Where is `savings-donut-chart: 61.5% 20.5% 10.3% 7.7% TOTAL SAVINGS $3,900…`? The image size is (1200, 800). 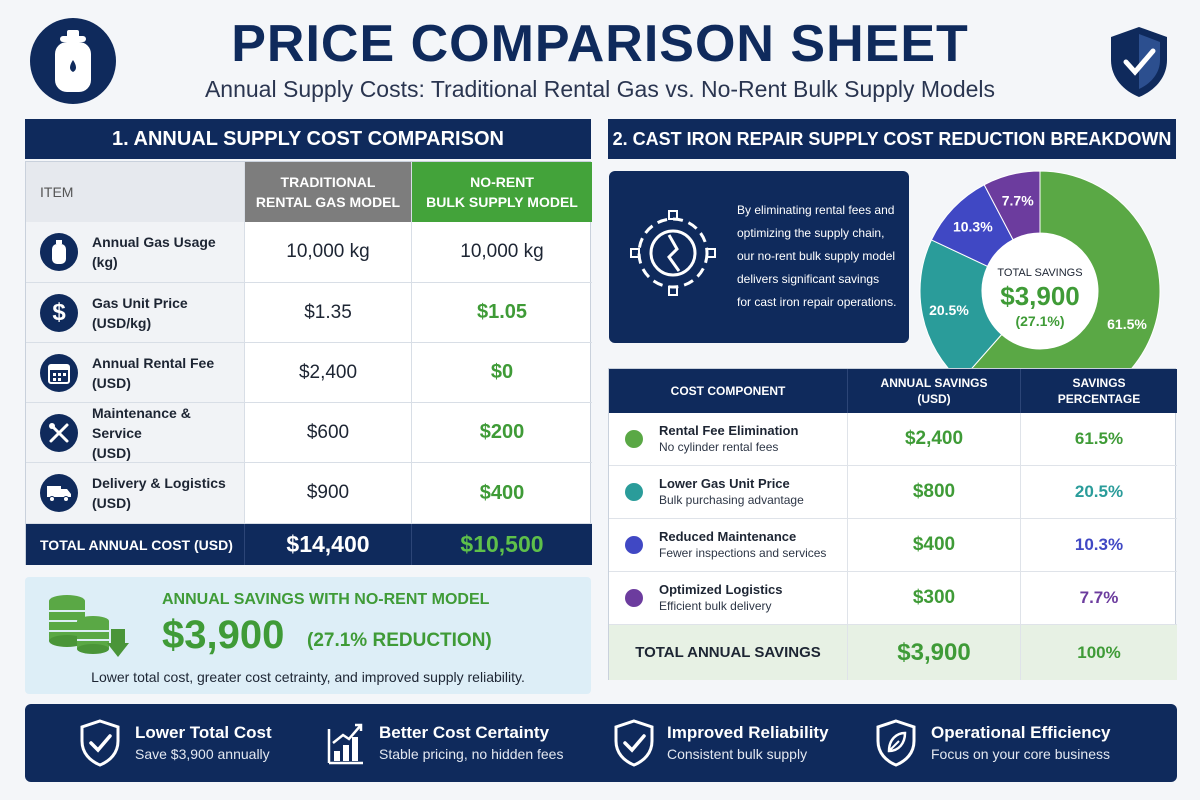
savings-donut-chart: 61.5% 20.5% 10.3% 7.7% TOTAL SAVINGS $3,900… is located at coordinates (1040, 268).